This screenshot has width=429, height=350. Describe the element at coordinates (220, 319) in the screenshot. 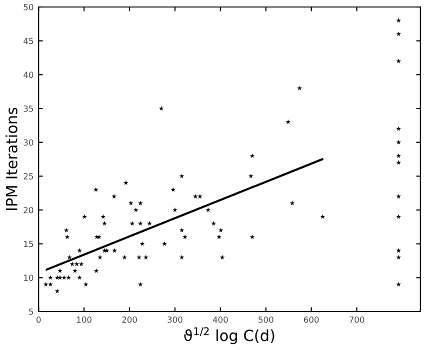

I see `x-tick-label: 400` at that location.